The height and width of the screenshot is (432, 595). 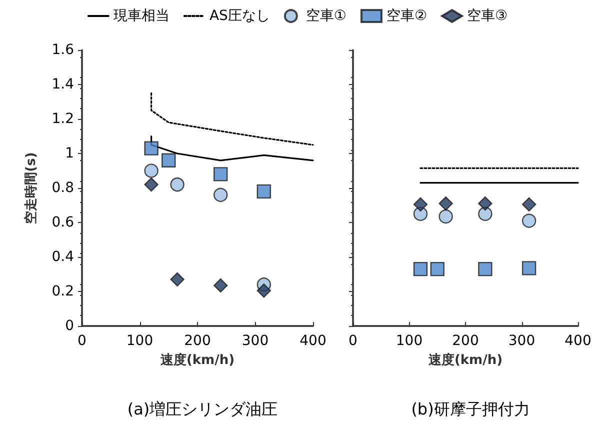 I want to click on y-tick-label: 1, so click(x=69, y=154).